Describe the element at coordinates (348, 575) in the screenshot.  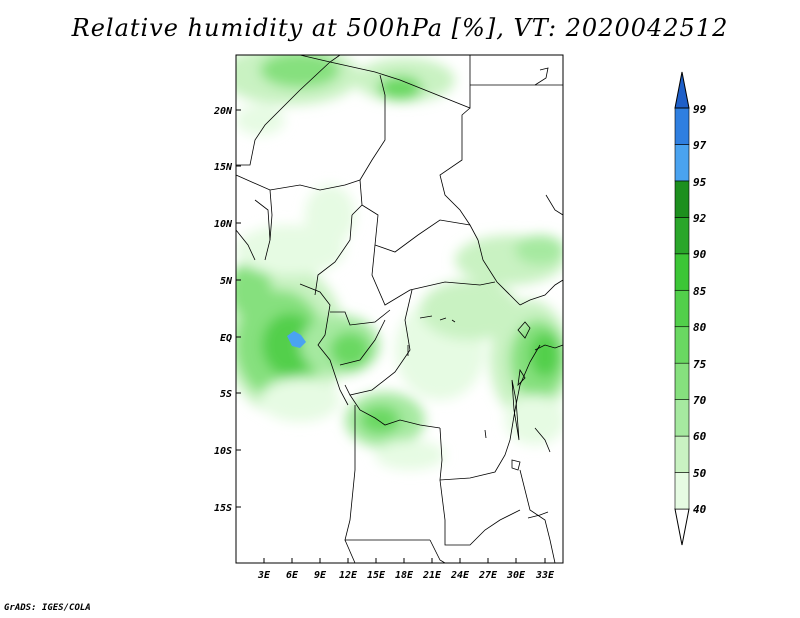
I see `lon-label: 12E` at that location.